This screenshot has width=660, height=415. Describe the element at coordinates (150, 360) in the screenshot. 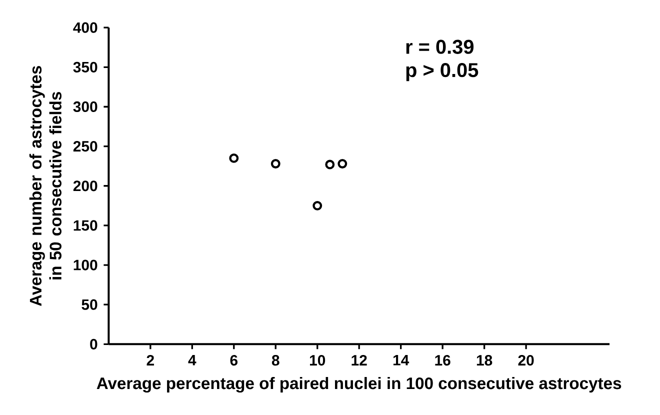

I see `x-tick-label: 2` at that location.